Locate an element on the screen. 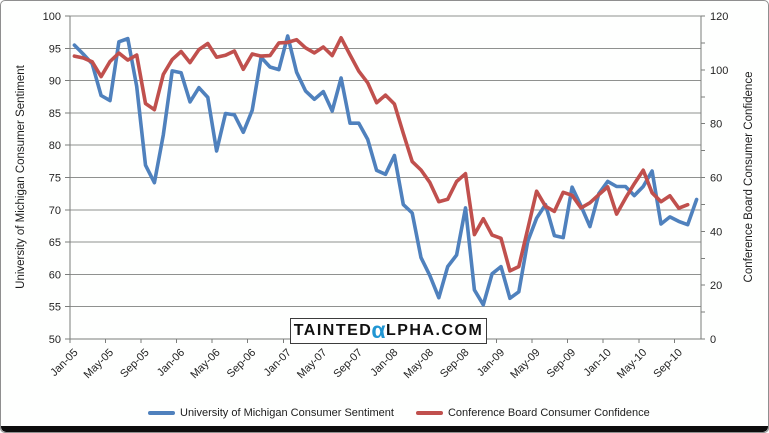 The width and height of the screenshot is (769, 433). x-tick-label: Jan-08 is located at coordinates (384, 363).